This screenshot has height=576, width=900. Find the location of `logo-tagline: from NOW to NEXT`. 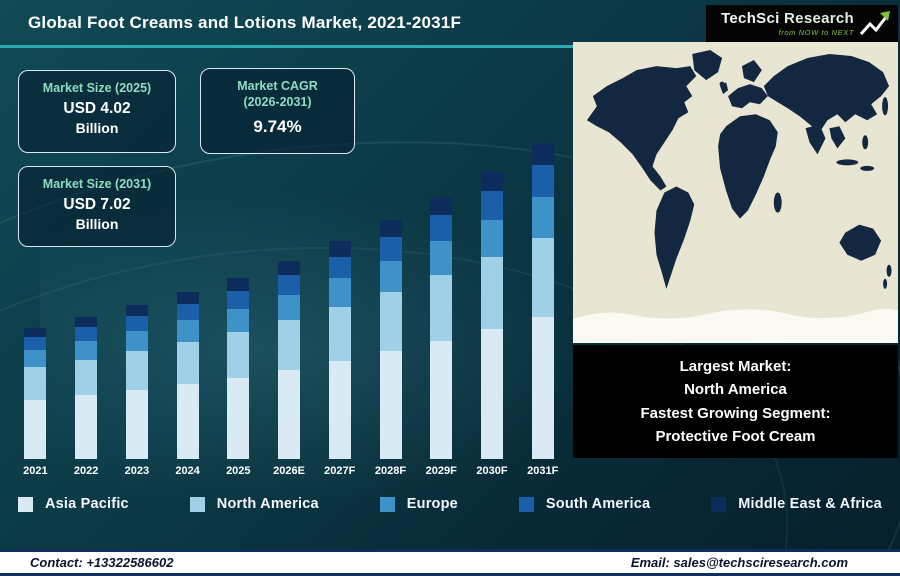

logo-tagline: from NOW to NEXT is located at coordinates (816, 32).